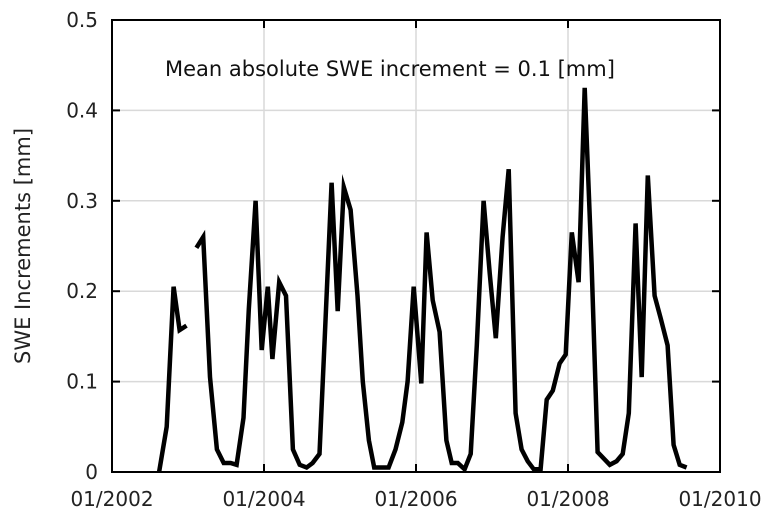 The height and width of the screenshot is (525, 778). Describe the element at coordinates (390, 69) in the screenshot. I see `chart-annotation: Mean absolute SWE increment = 0.1 [mm]` at that location.